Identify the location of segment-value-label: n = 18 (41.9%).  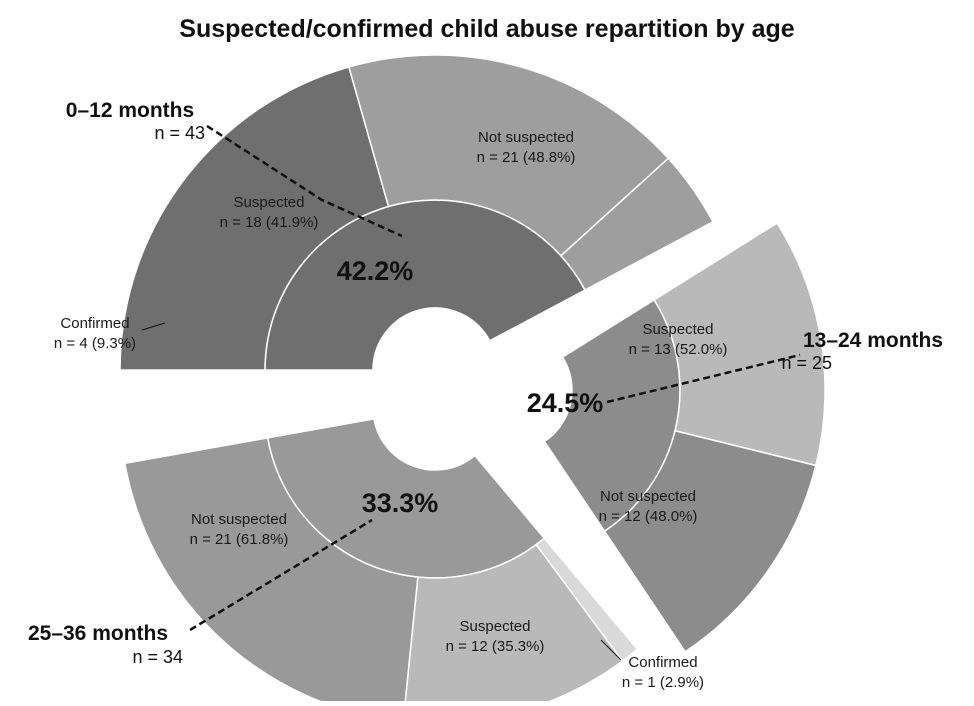
(269, 222).